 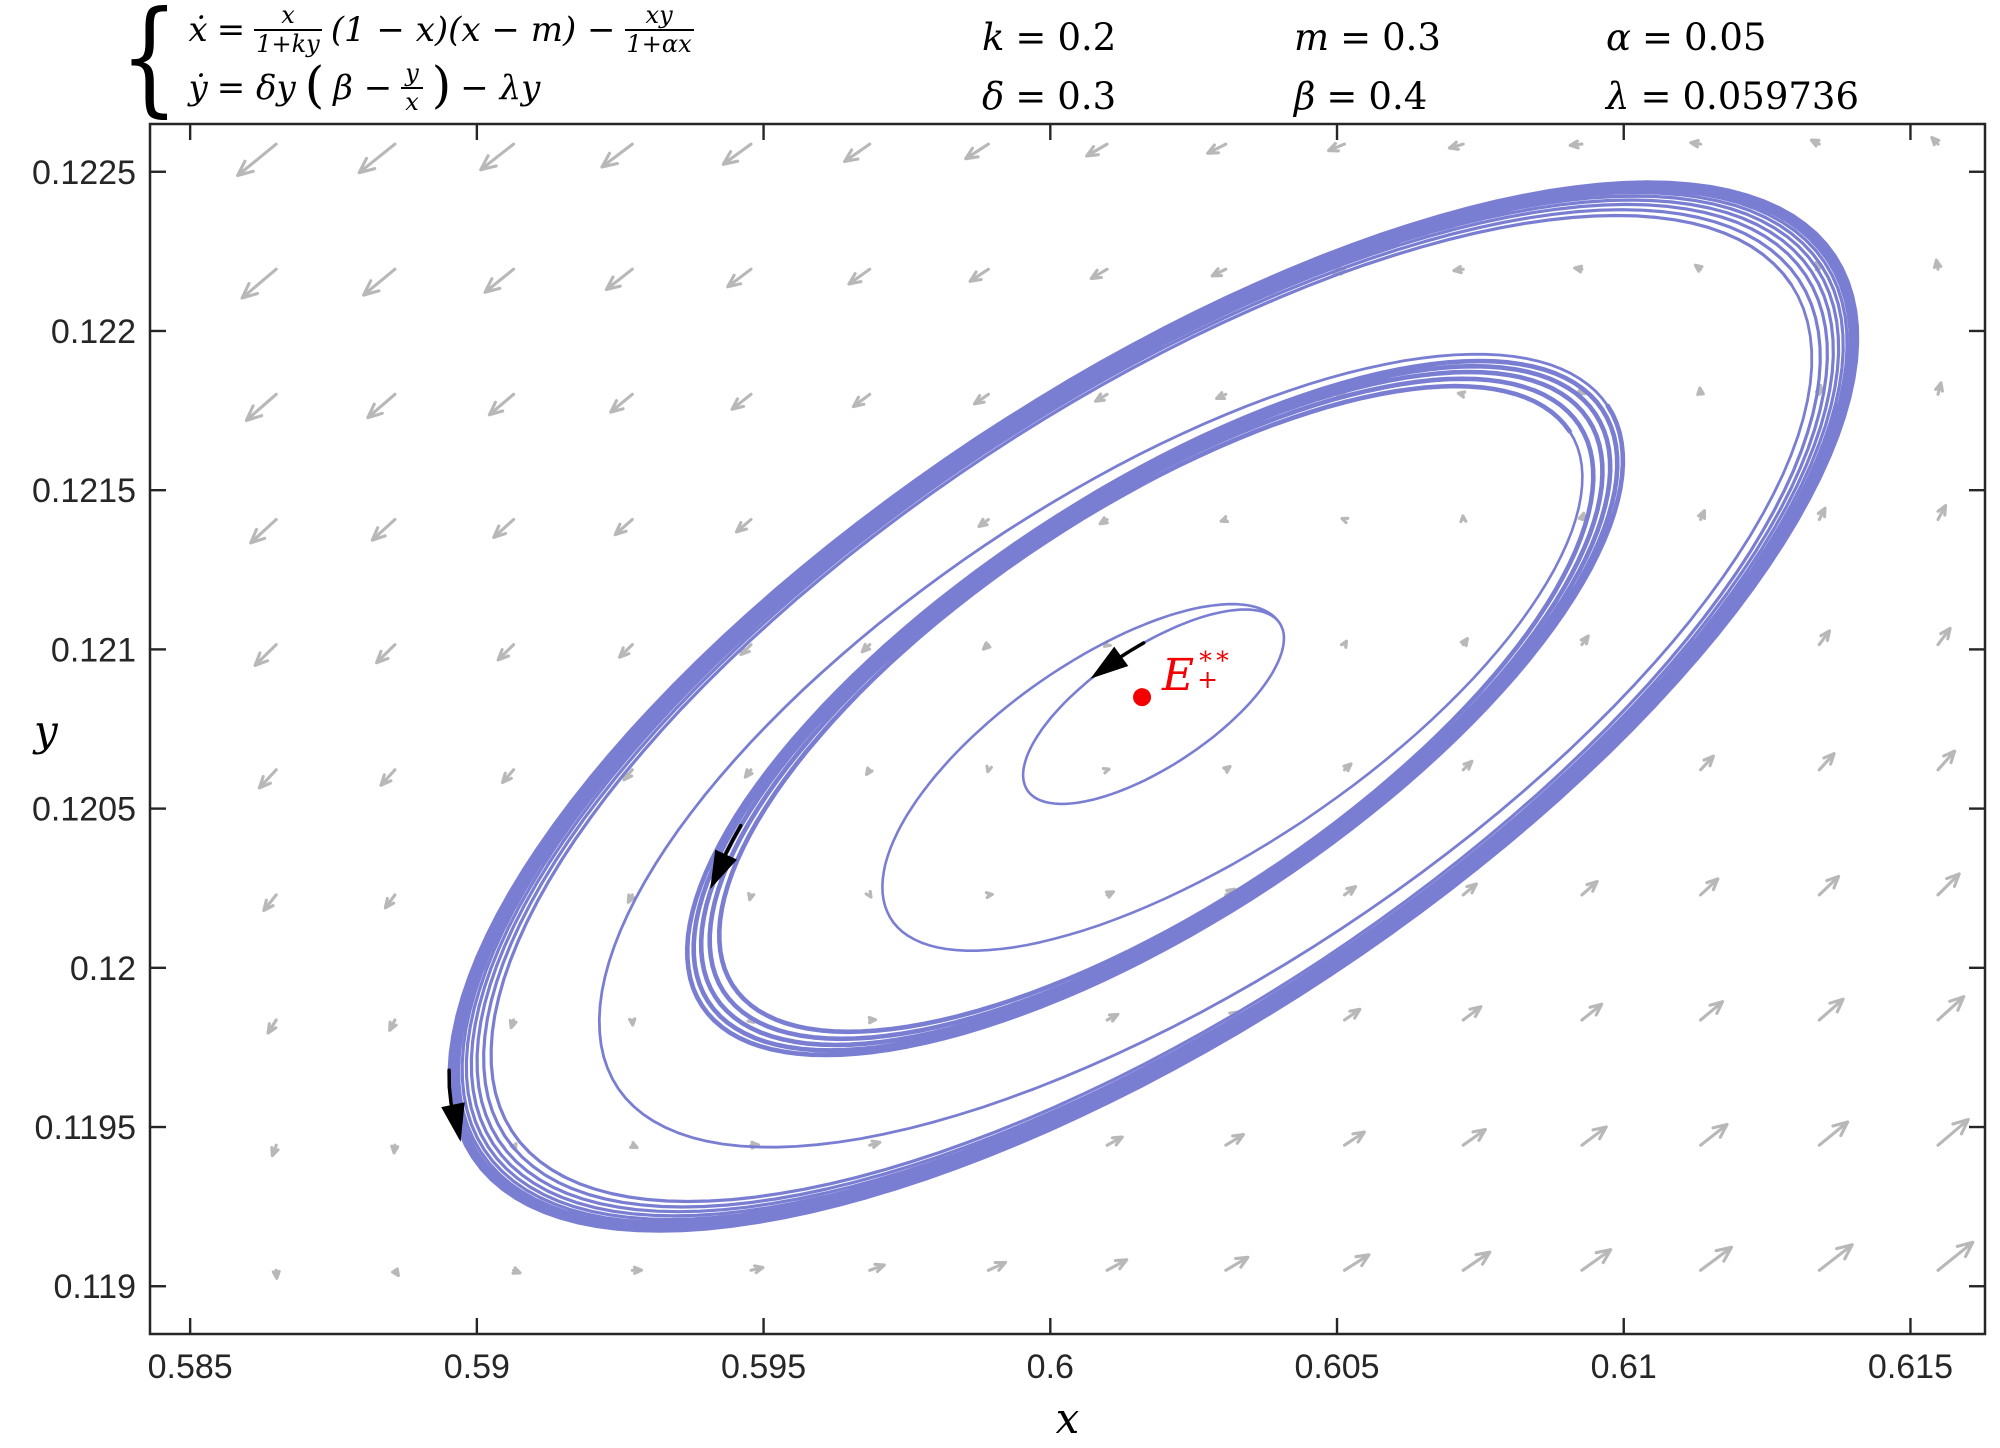 What do you see at coordinates (149, 65) in the screenshot?
I see `curly-brace: {` at bounding box center [149, 65].